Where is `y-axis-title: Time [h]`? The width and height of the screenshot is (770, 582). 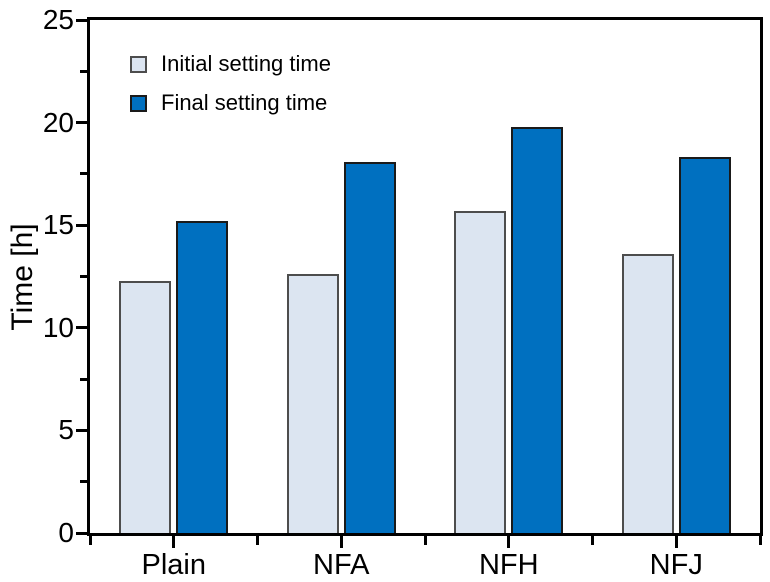 y-axis-title: Time [h] is located at coordinates (22, 277).